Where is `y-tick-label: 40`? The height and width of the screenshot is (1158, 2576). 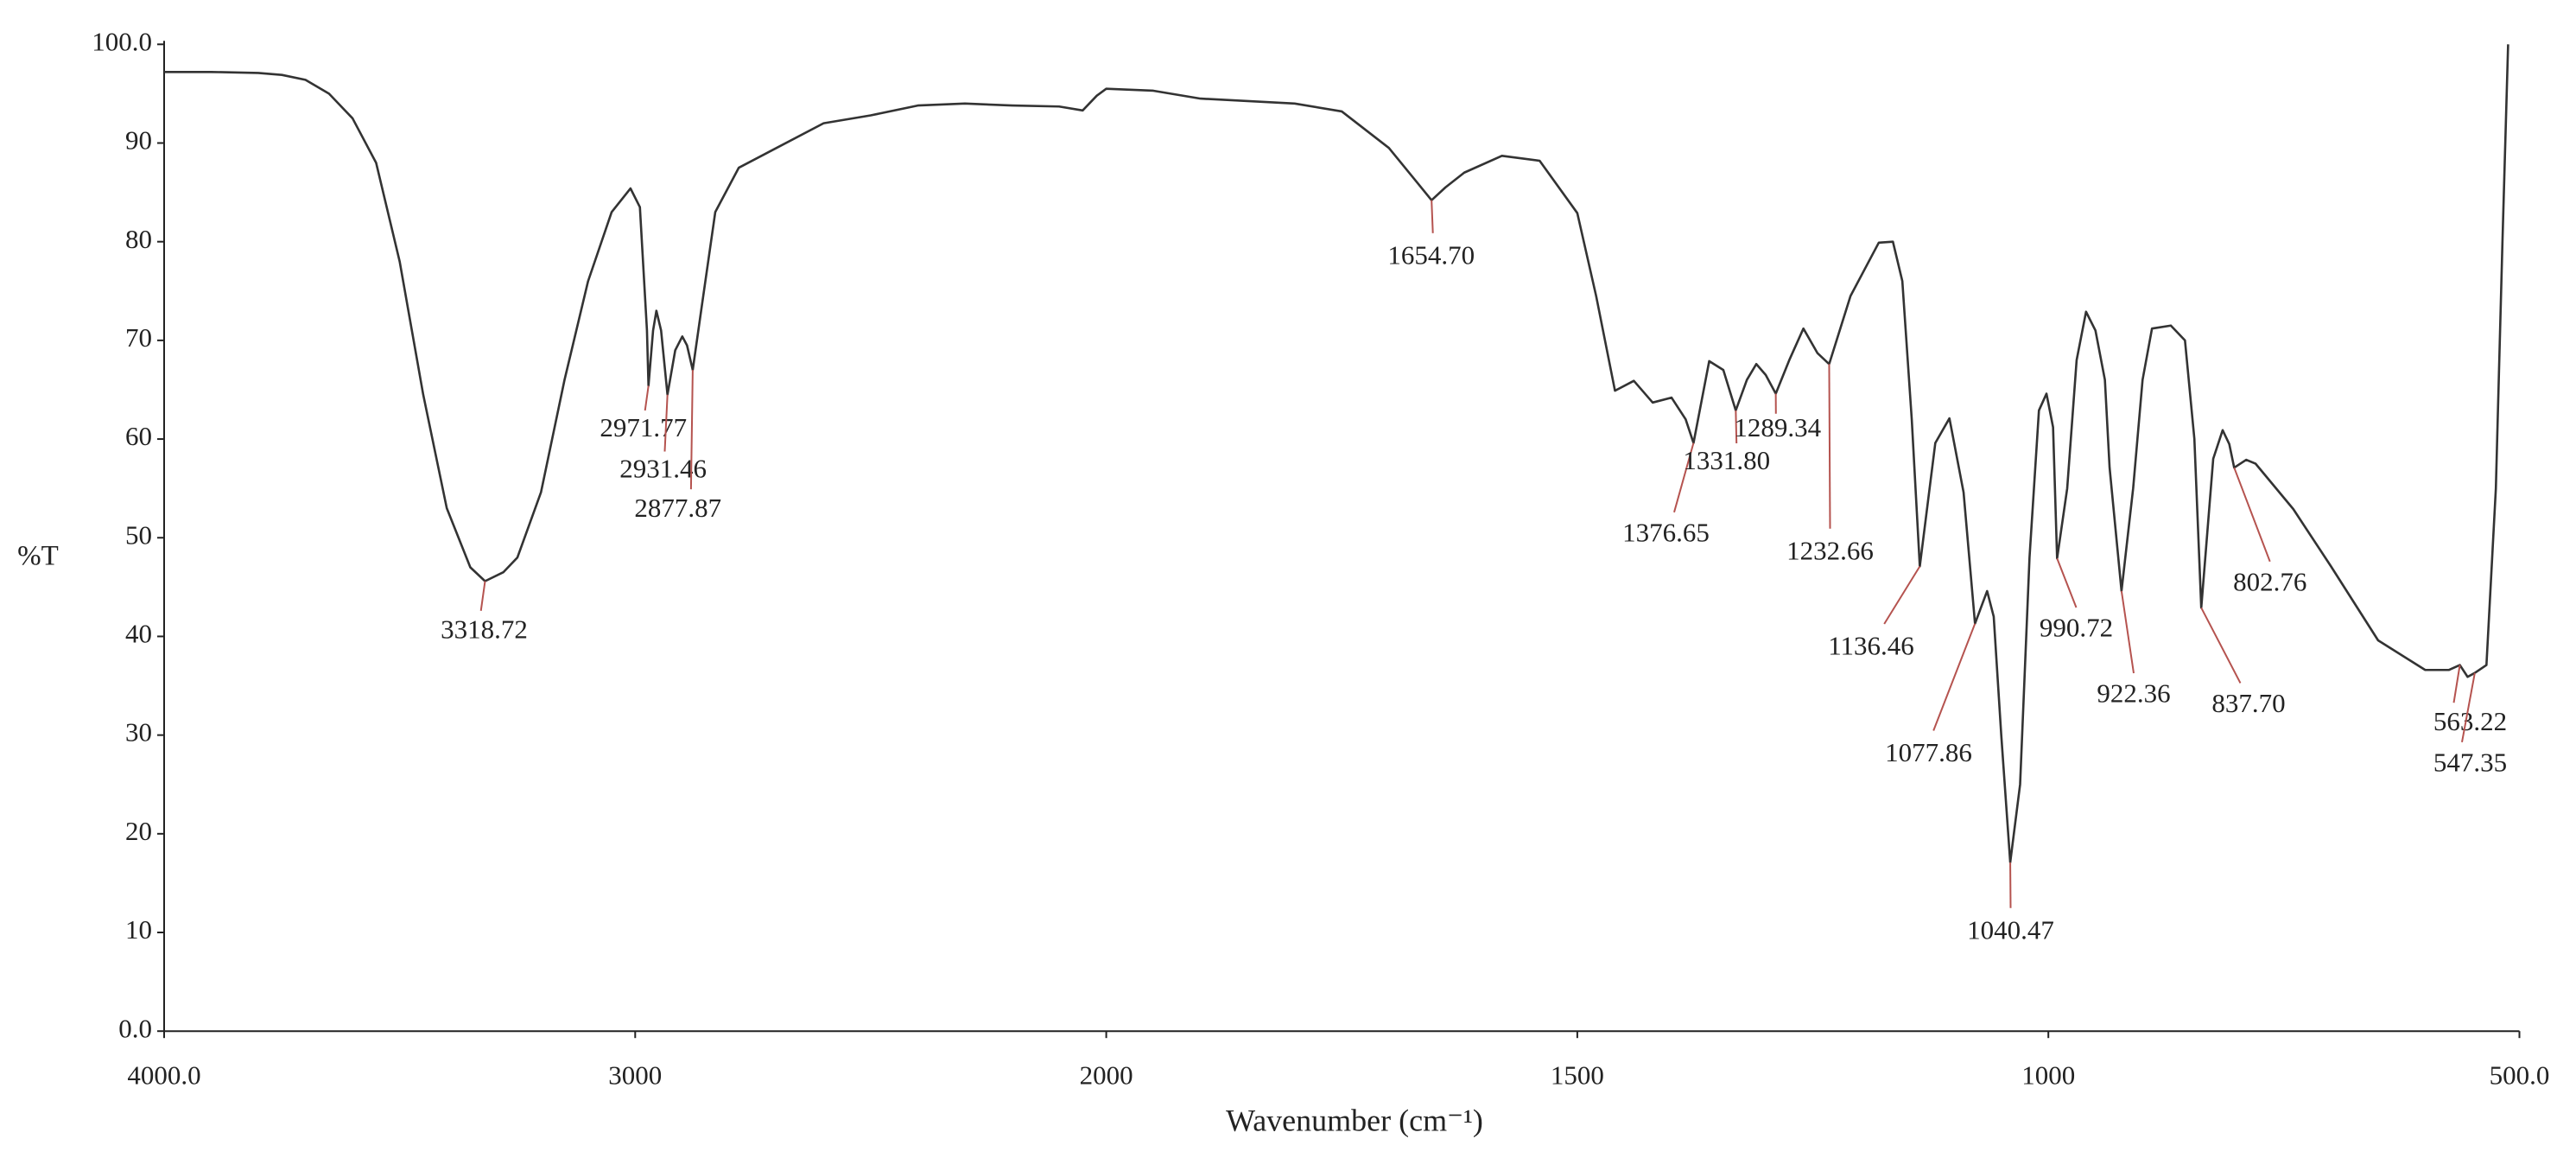 y-tick-label: 40 is located at coordinates (138, 634).